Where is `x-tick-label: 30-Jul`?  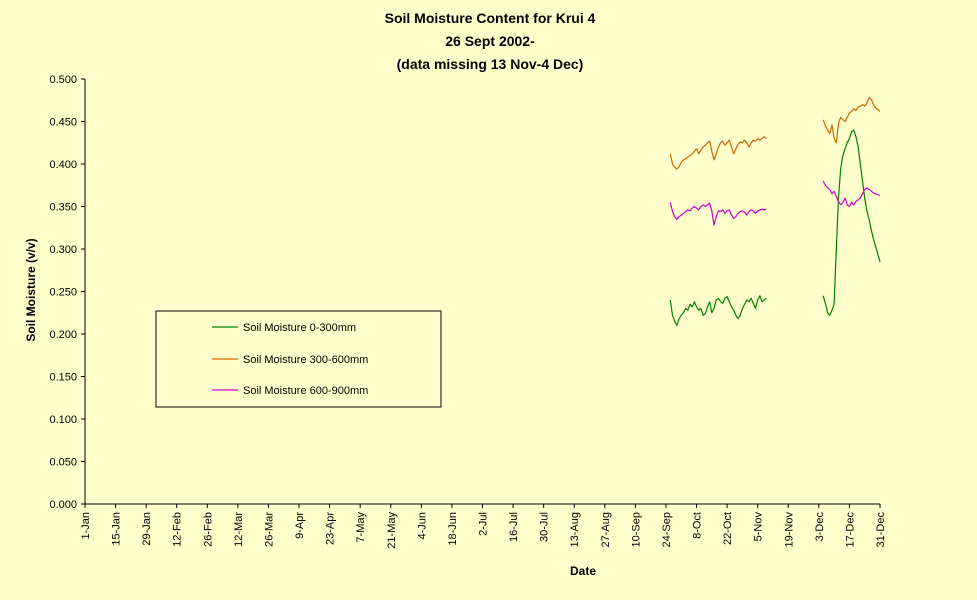
x-tick-label: 30-Jul is located at coordinates (545, 527).